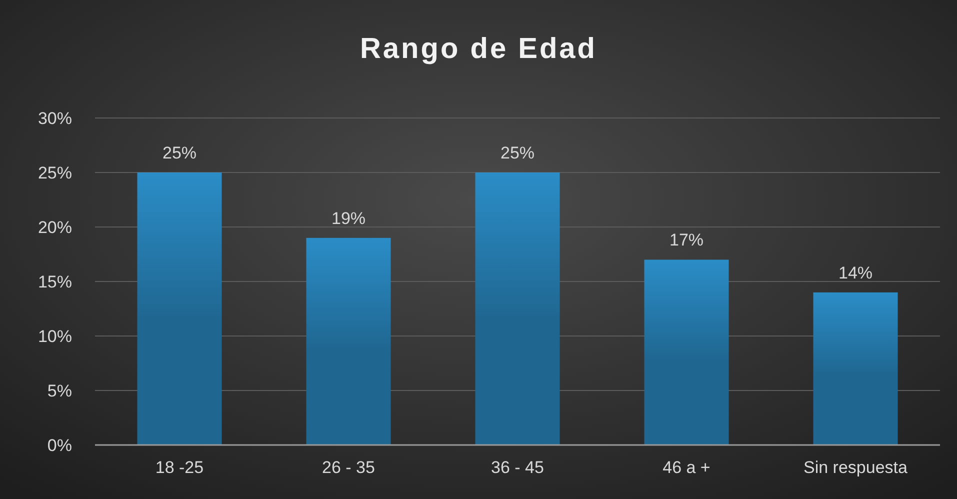  Describe the element at coordinates (179, 467) in the screenshot. I see `x-tick-label: 18 -25` at that location.